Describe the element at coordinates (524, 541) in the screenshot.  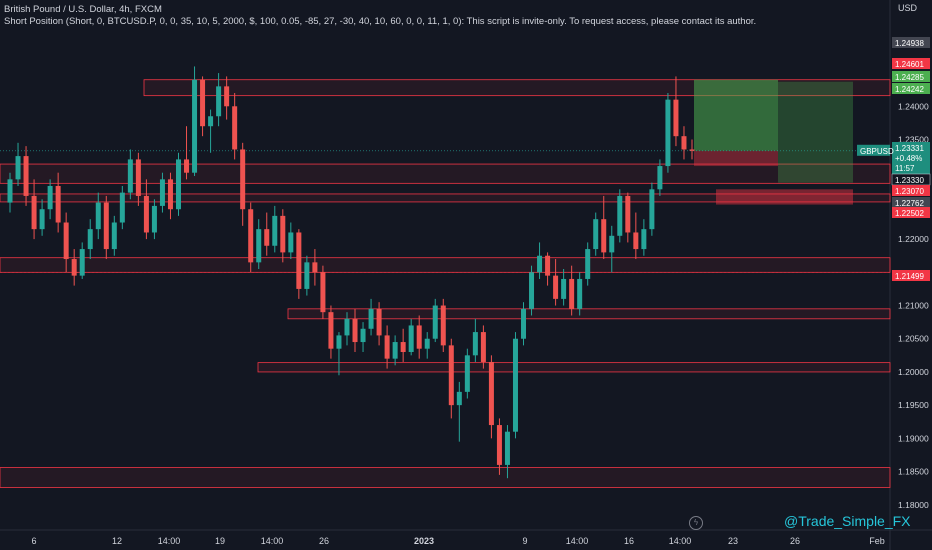
I see `x-tick-label: 9` at that location.